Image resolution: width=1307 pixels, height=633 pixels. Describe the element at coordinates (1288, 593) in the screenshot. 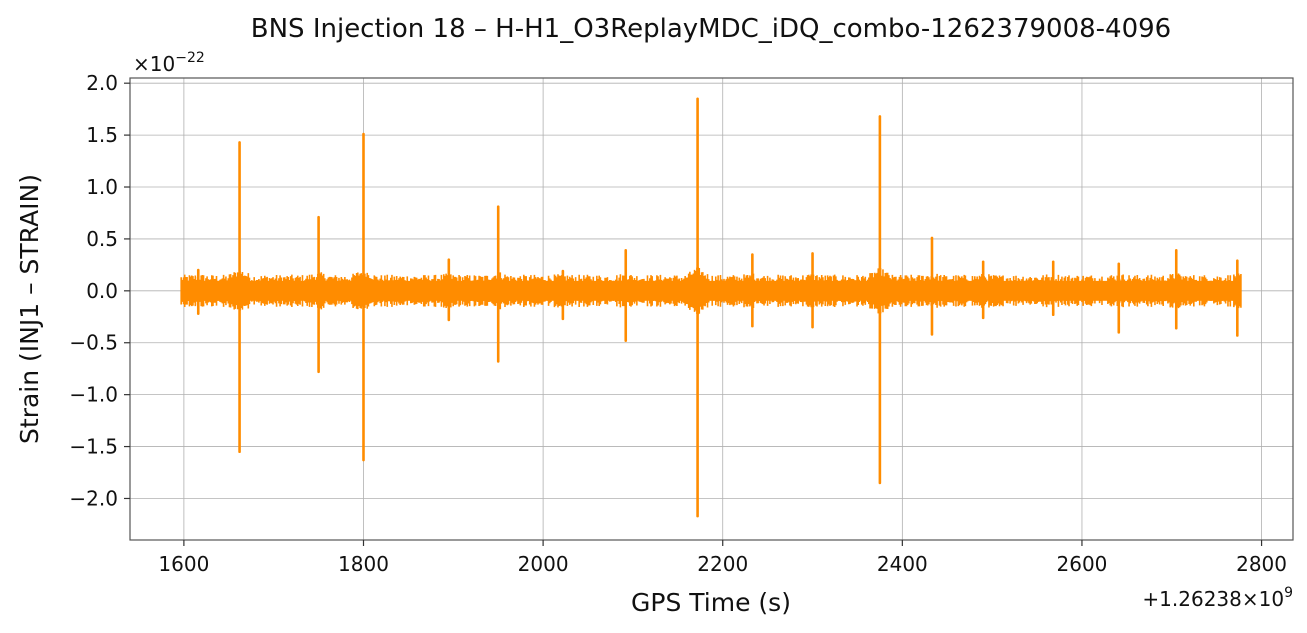

I see `x-offset-exponent: 9` at that location.